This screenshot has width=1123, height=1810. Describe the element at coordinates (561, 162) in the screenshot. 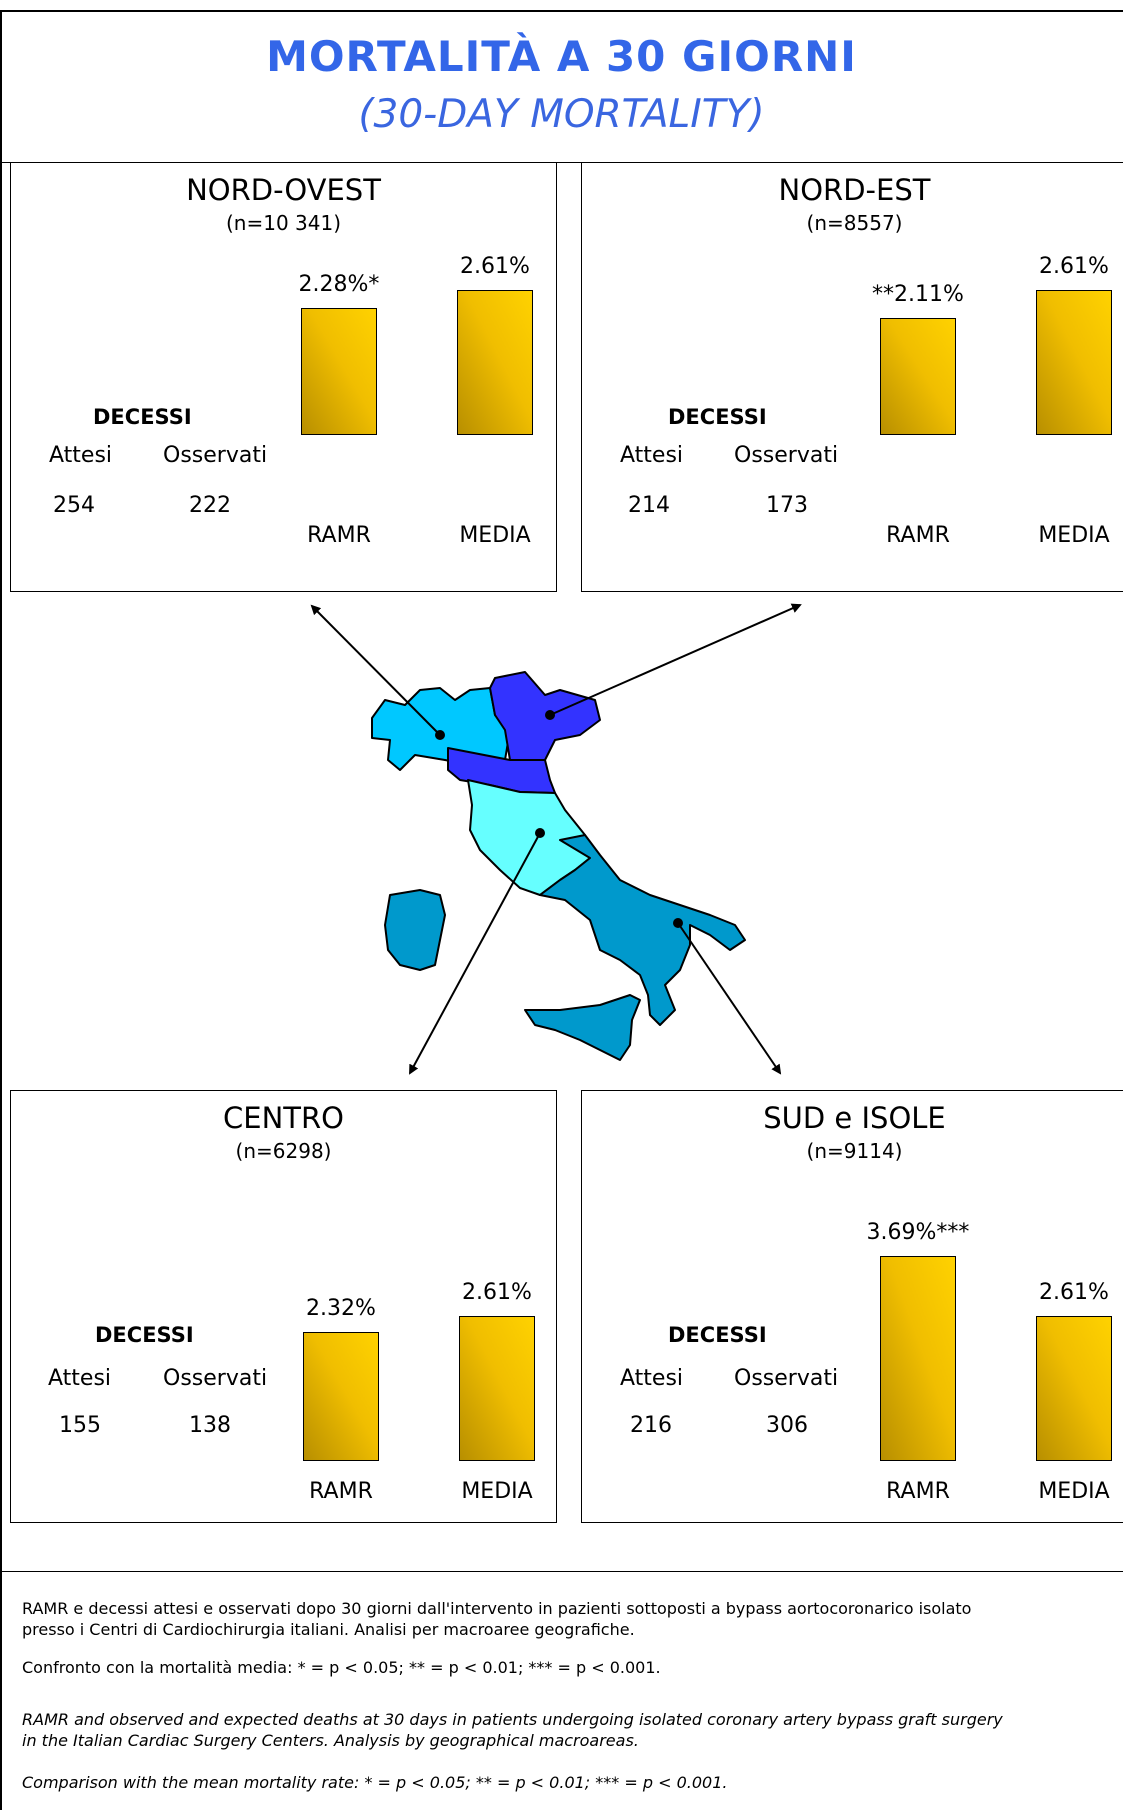

I see `divider-top` at that location.